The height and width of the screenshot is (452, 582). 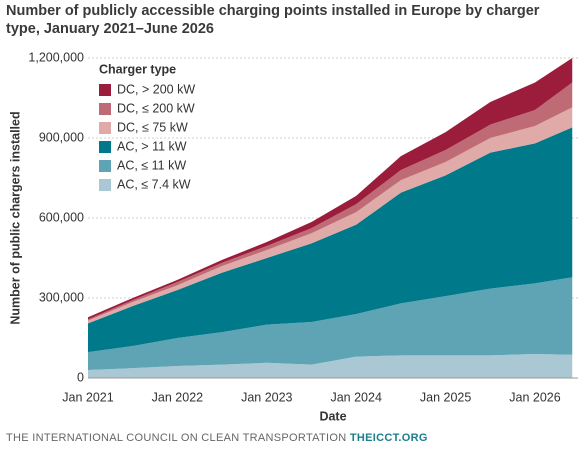 What do you see at coordinates (137, 69) in the screenshot?
I see `legend-title: Charger type` at bounding box center [137, 69].